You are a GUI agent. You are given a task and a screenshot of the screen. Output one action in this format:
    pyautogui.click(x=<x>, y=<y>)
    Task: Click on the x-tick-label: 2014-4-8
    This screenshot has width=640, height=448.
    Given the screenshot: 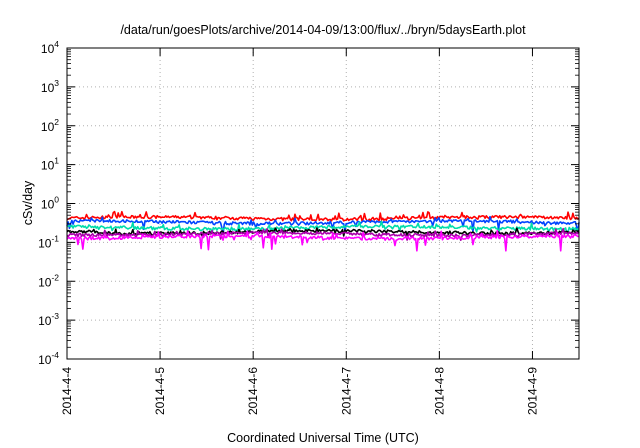 What is the action you would take?
    pyautogui.click(x=439, y=391)
    